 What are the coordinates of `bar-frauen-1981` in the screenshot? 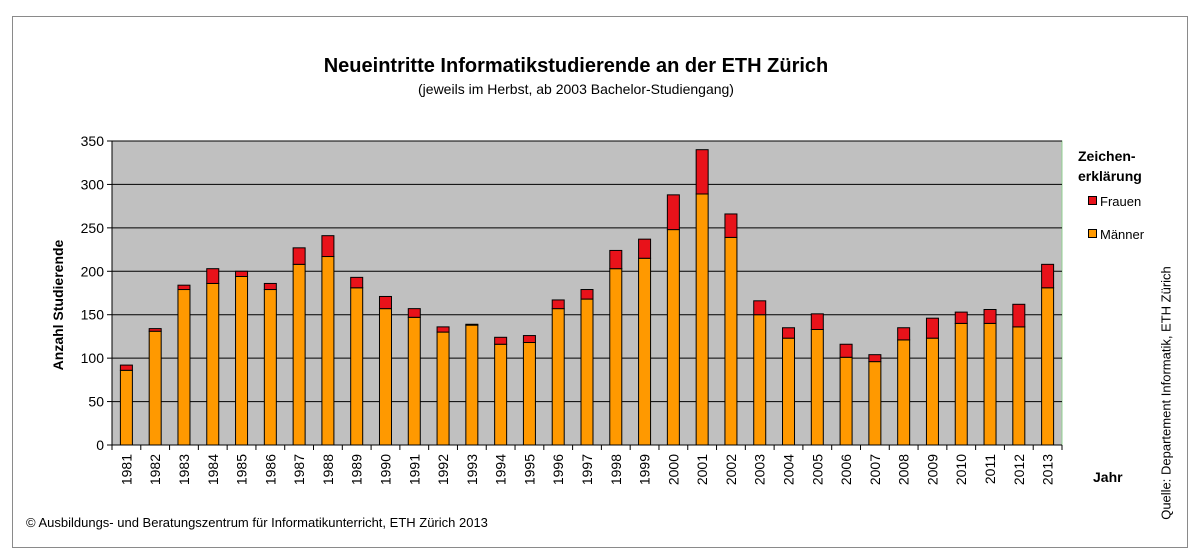 It's located at (126, 367).